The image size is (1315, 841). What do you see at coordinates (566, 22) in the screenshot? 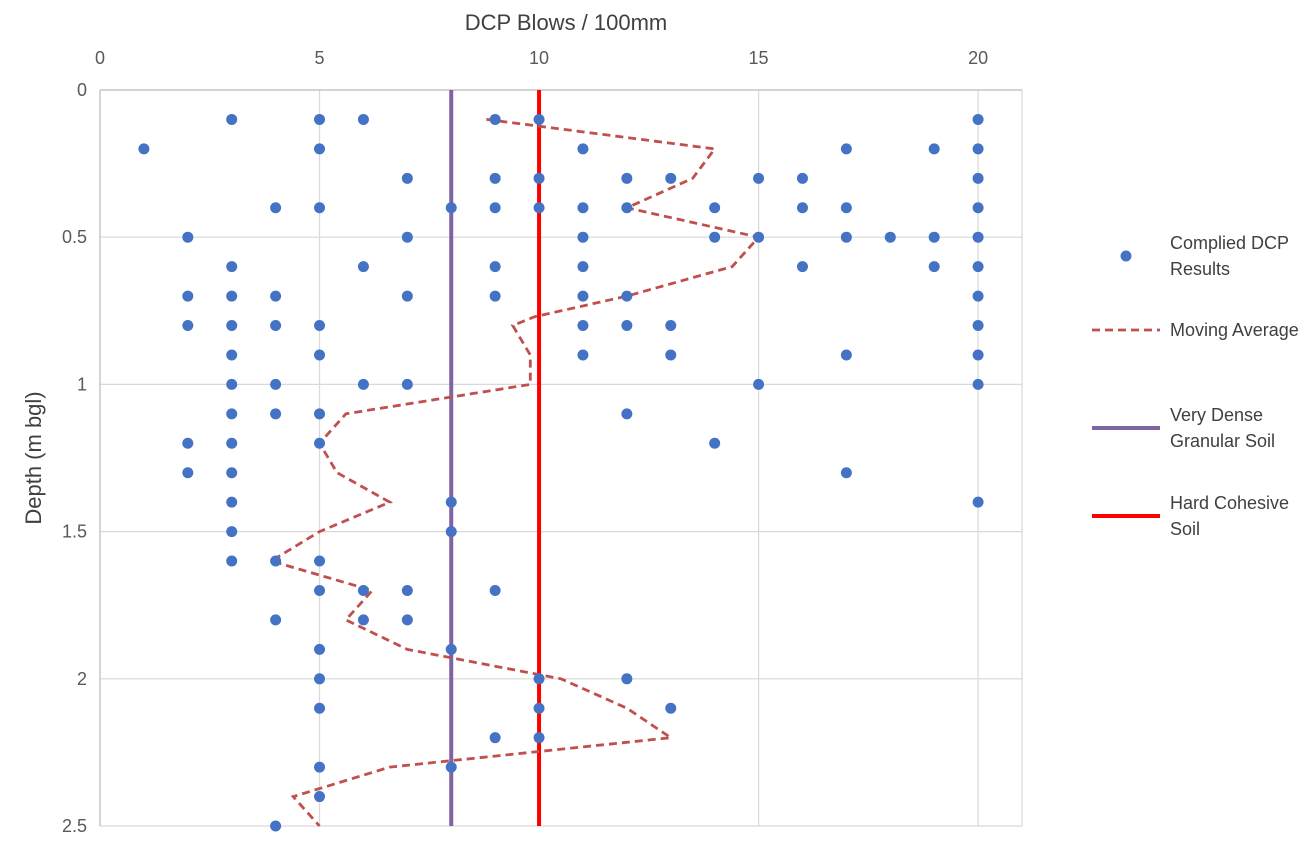
I see `x-axis-title: DCP Blows / 100mm` at bounding box center [566, 22].